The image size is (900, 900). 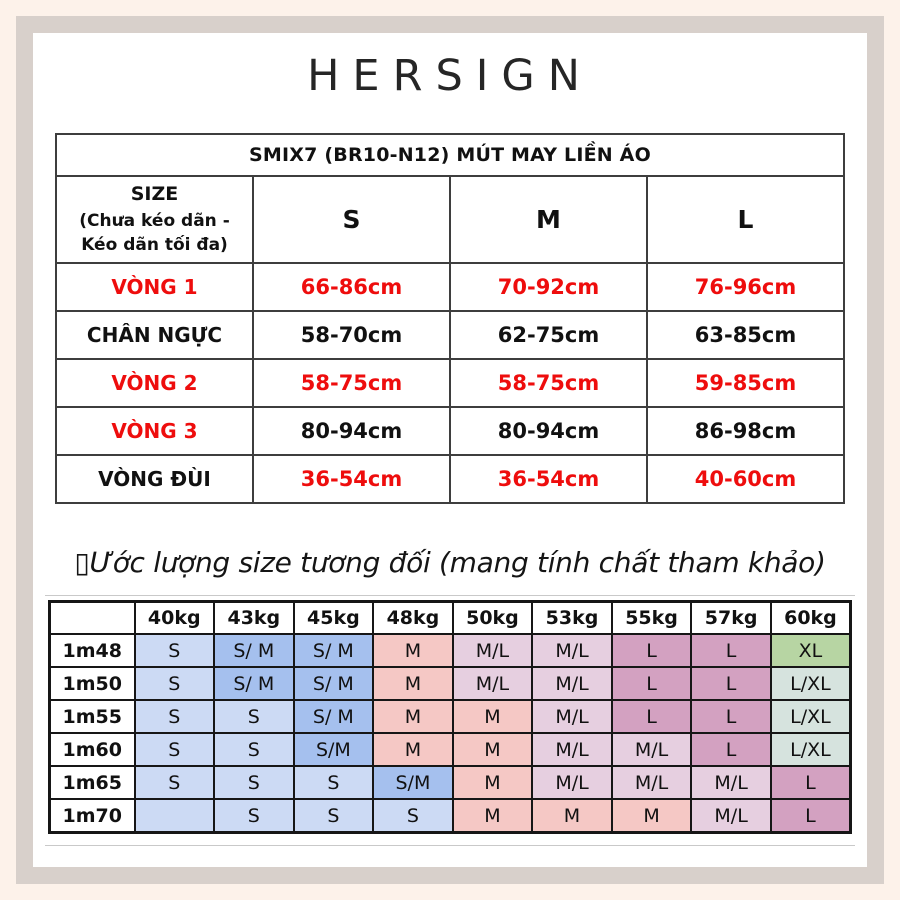 What do you see at coordinates (745, 219) in the screenshot?
I see `size-column-header: L` at bounding box center [745, 219].